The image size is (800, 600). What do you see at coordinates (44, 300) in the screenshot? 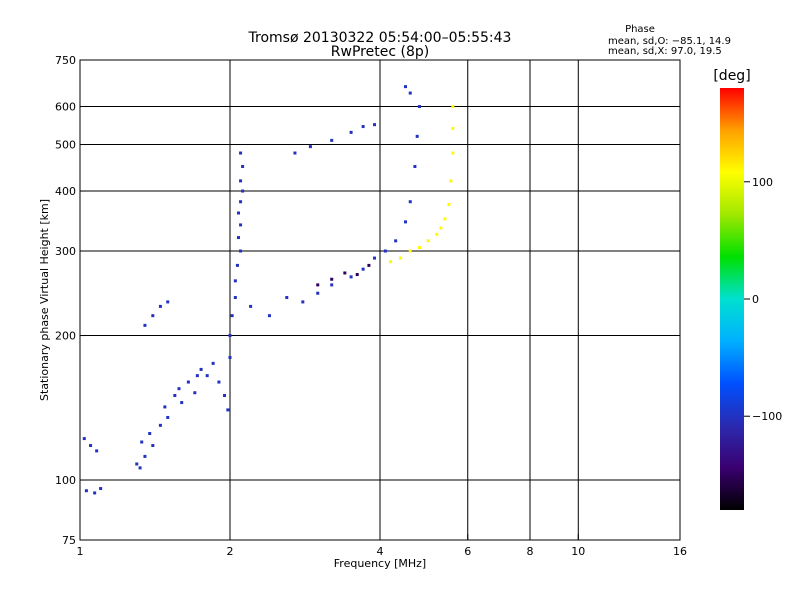
I see `y-axis-label: Stationary phase Virtual Height [km]` at bounding box center [44, 300].